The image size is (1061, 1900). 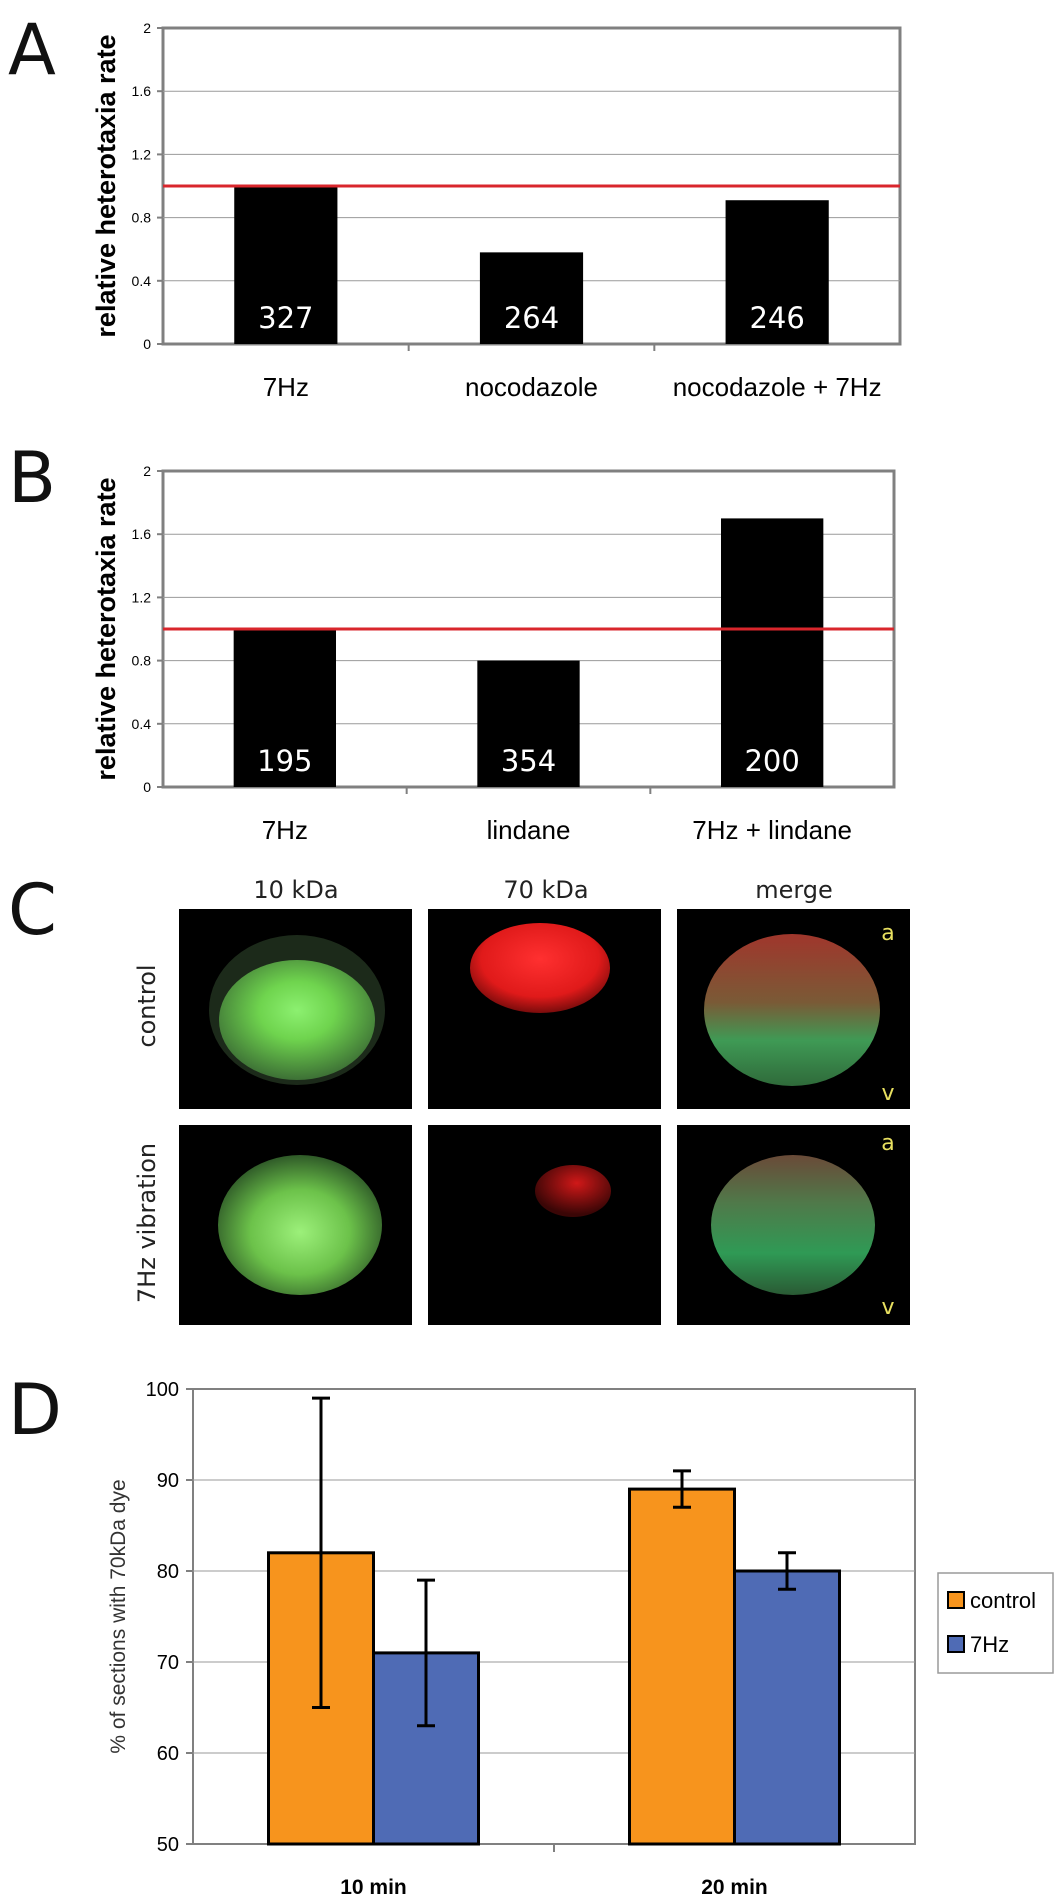 What do you see at coordinates (32, 478) in the screenshot?
I see `panel-label-b: B` at bounding box center [32, 478].